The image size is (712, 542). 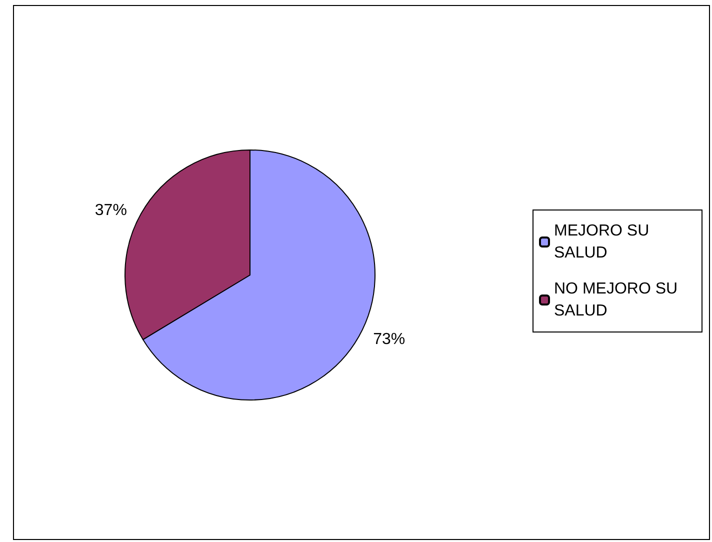 I want to click on legend-label: MEJORO SU SALUD, so click(x=604, y=242).